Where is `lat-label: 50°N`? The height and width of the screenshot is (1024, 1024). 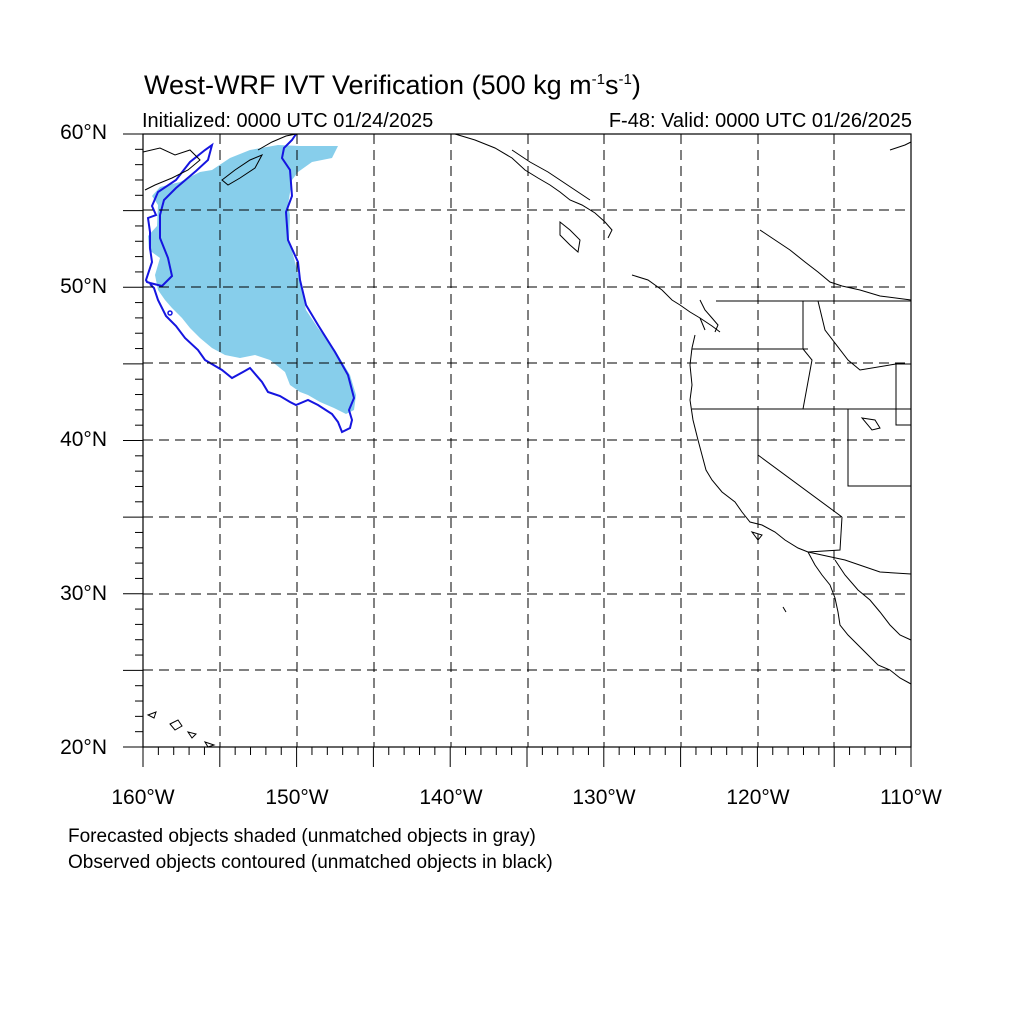
lat-label: 50°N is located at coordinates (83, 286).